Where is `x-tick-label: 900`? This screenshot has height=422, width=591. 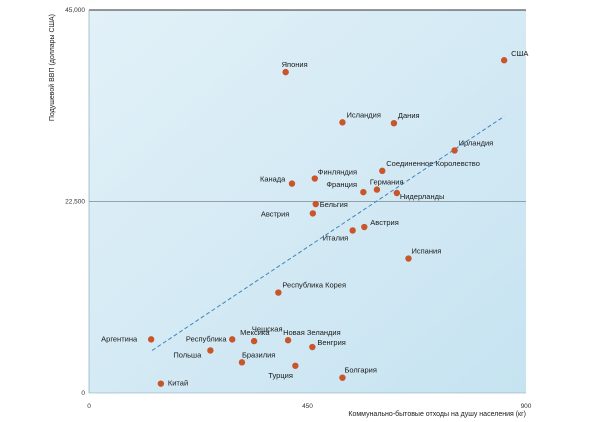
x-tick-label: 900 is located at coordinates (526, 406).